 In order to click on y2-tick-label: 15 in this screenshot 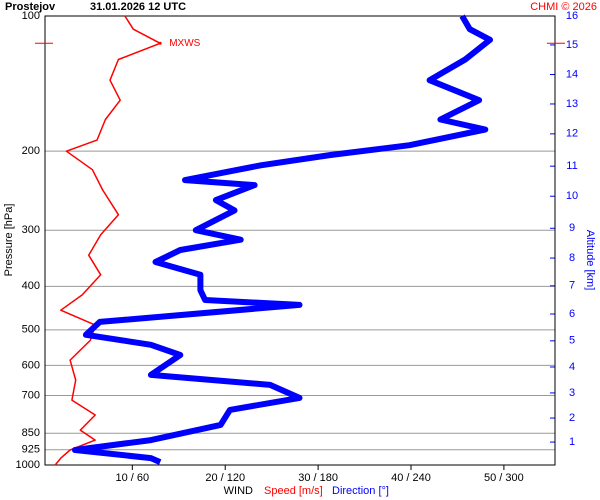, I will do `click(572, 45)`.